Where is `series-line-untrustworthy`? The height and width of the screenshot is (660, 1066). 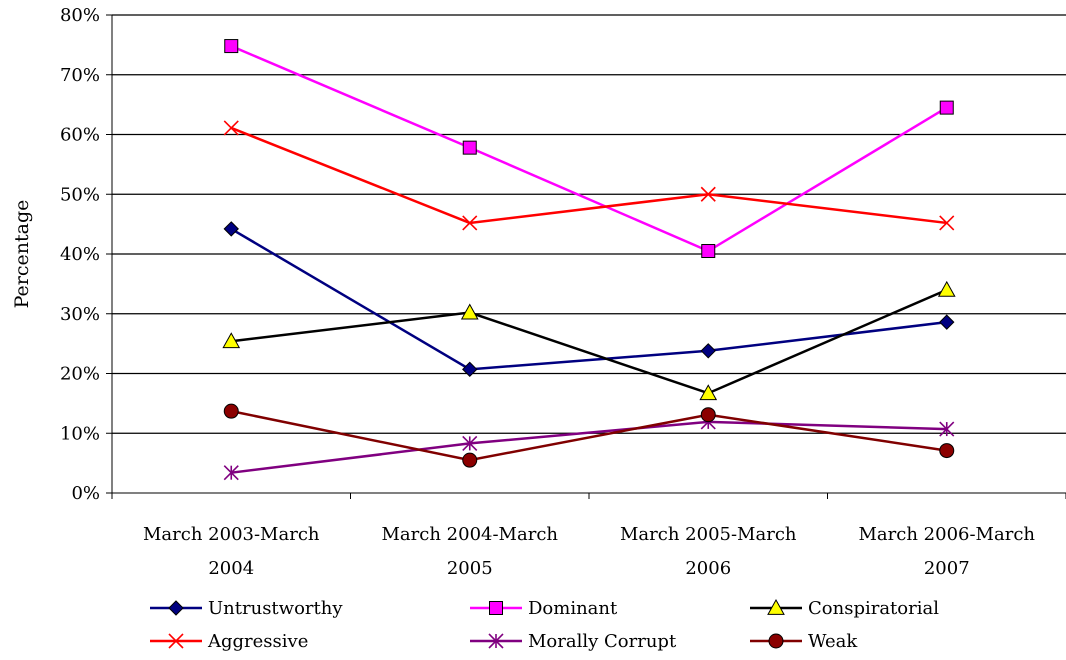
series-line-untrustworthy is located at coordinates (588, 299).